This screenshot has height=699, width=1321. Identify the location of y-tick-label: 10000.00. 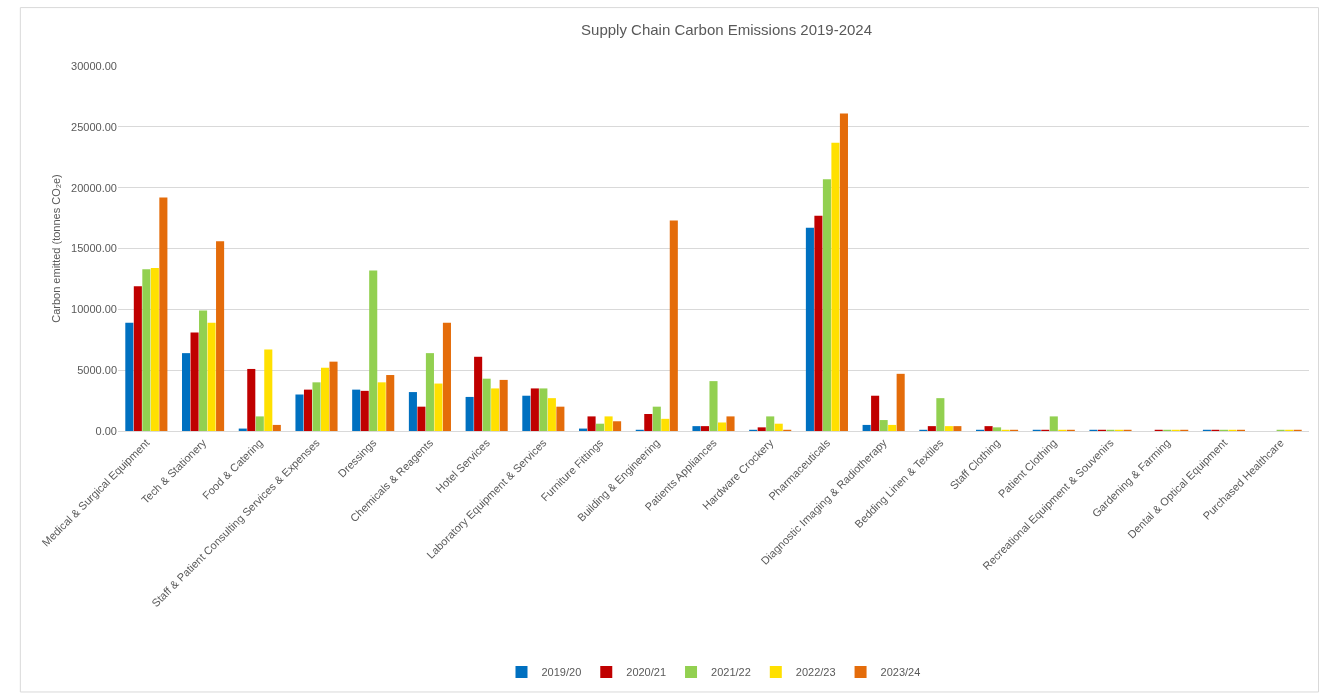
(94, 309).